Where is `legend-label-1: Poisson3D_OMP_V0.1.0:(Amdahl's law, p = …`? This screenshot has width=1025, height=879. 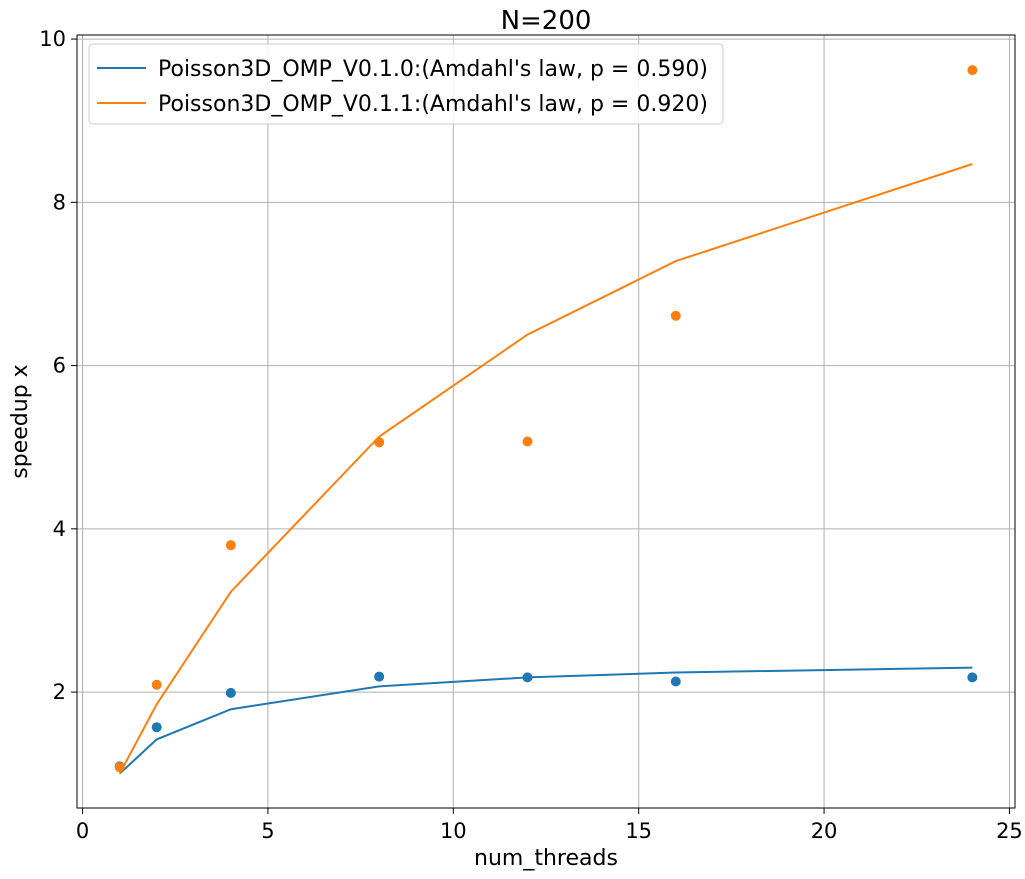 legend-label-1: Poisson3D_OMP_V0.1.0:(Amdahl's law, p = … is located at coordinates (433, 69).